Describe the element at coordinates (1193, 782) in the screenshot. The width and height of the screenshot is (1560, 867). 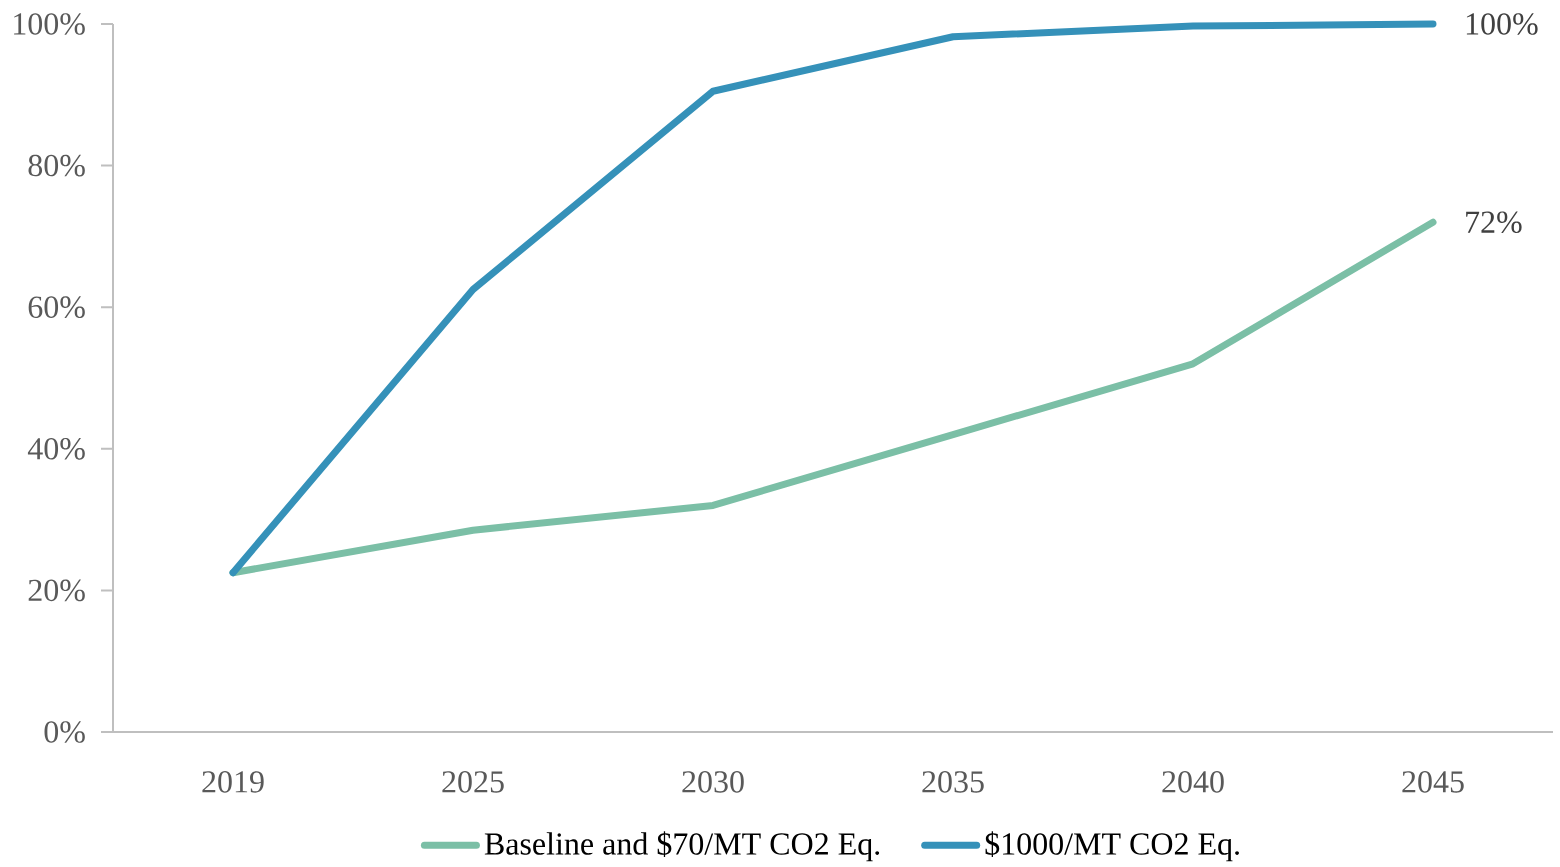
I see `x-tick-label: 2040` at that location.